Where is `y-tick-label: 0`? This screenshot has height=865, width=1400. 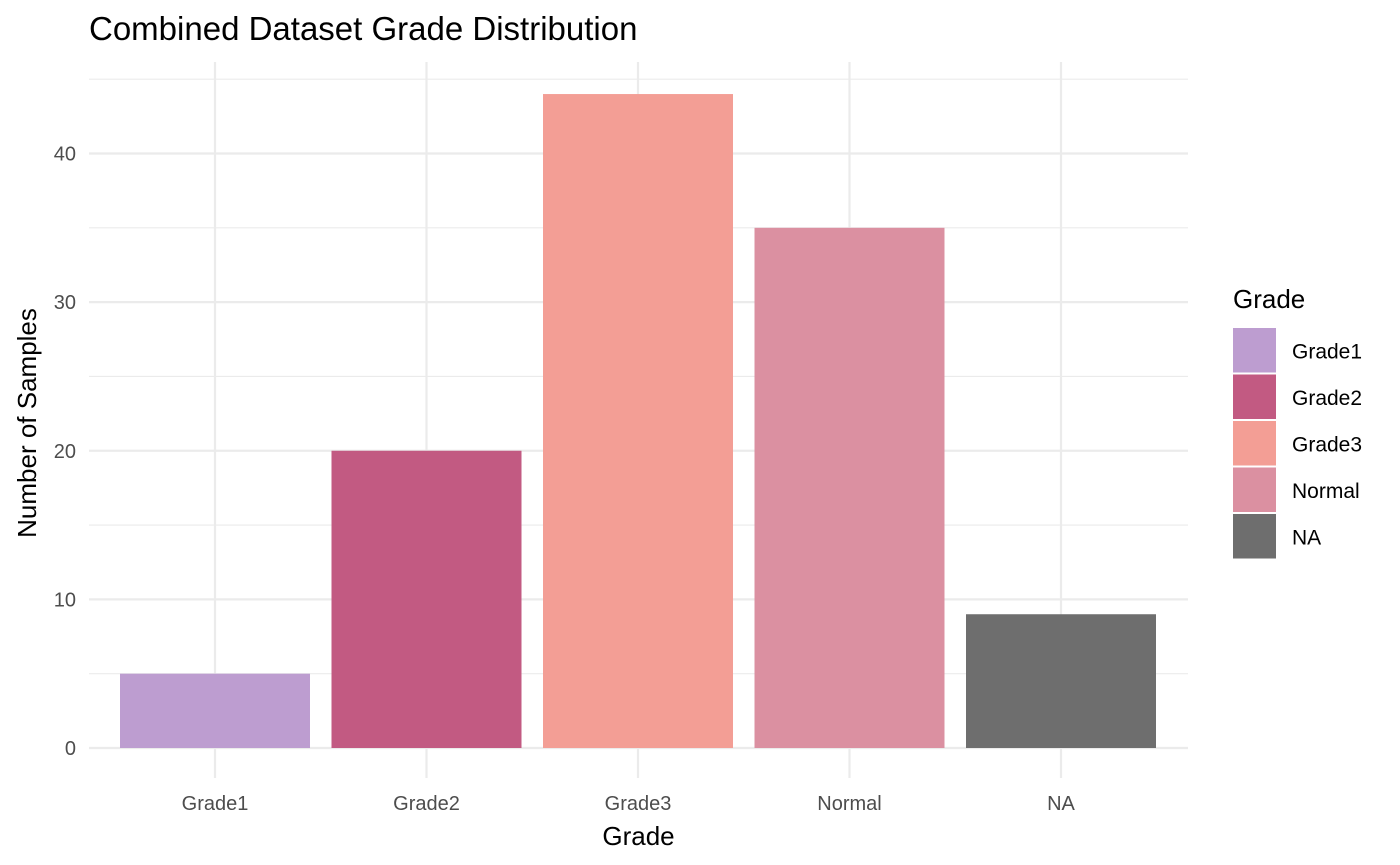 y-tick-label: 0 is located at coordinates (70, 749).